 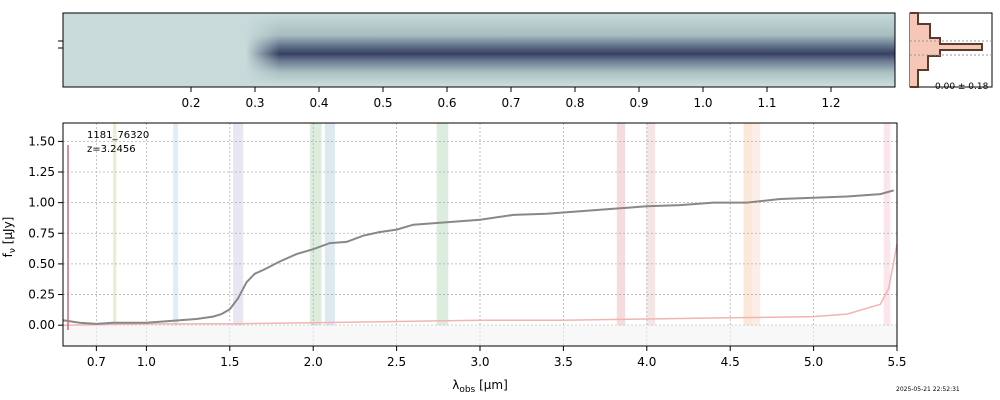 I want to click on redshift-label: z=3.2456, so click(x=111, y=149).